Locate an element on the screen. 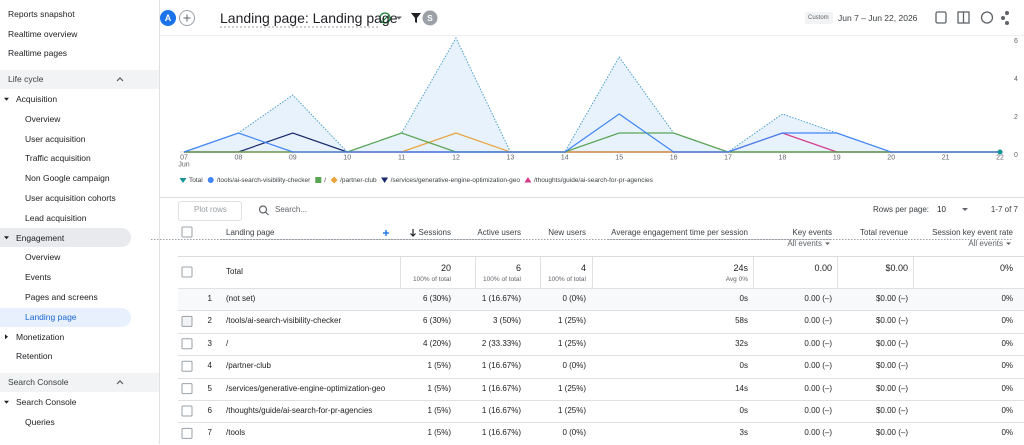  nav-item: Traffic acquisition is located at coordinates (58, 158).